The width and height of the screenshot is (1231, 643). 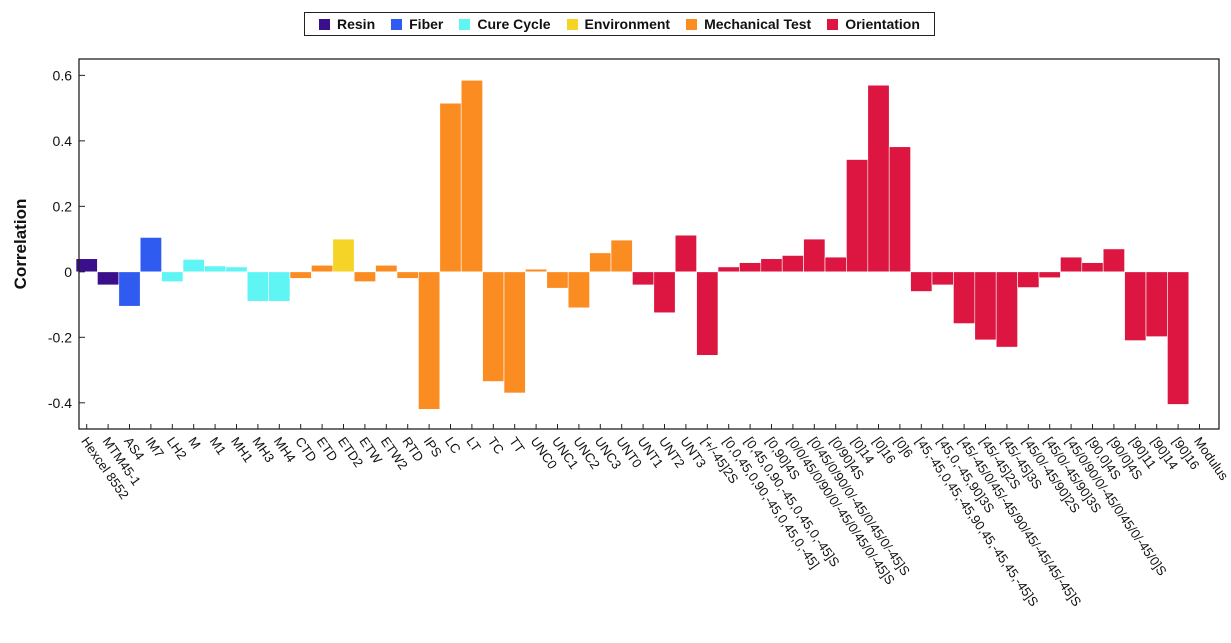 What do you see at coordinates (473, 444) in the screenshot?
I see `x-tick-label: LT` at bounding box center [473, 444].